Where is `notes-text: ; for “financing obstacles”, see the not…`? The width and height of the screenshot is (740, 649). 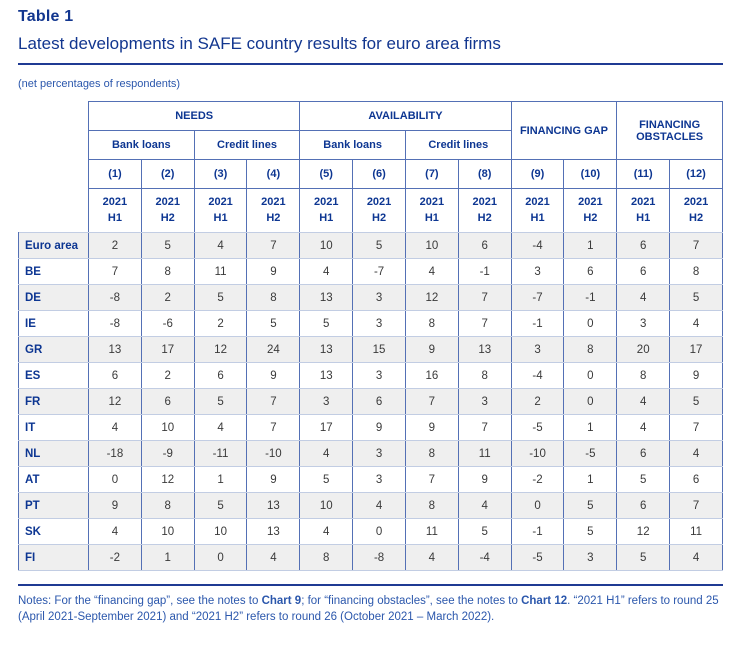 notes-text: ; for “financing obstacles”, see the not… is located at coordinates (411, 601).